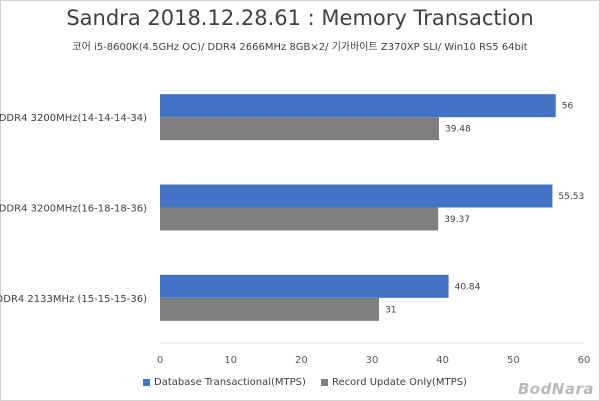  Describe the element at coordinates (390, 310) in the screenshot. I see `category-3-data-label-series-2: 31` at that location.